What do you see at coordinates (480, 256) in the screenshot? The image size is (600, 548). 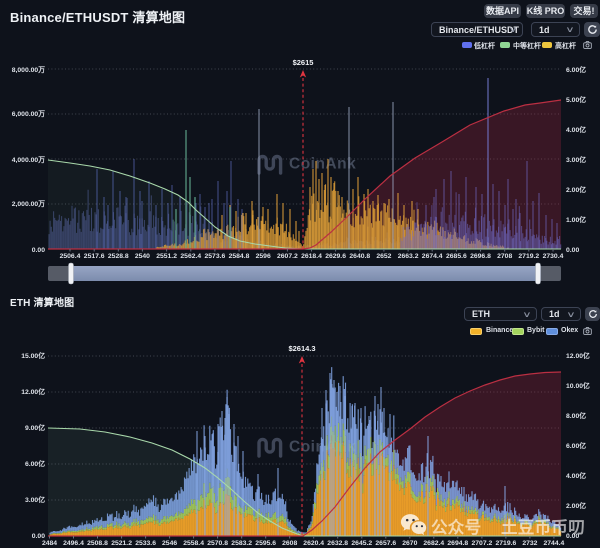 I see `svg-text: 2696.8` at bounding box center [480, 256].